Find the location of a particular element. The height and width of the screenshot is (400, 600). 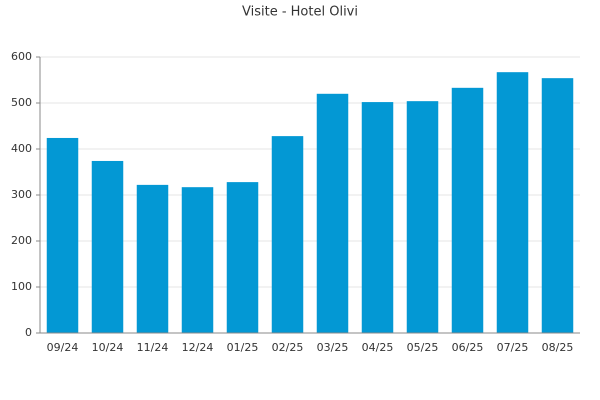

y-tick-label: 300 is located at coordinates (21, 194).